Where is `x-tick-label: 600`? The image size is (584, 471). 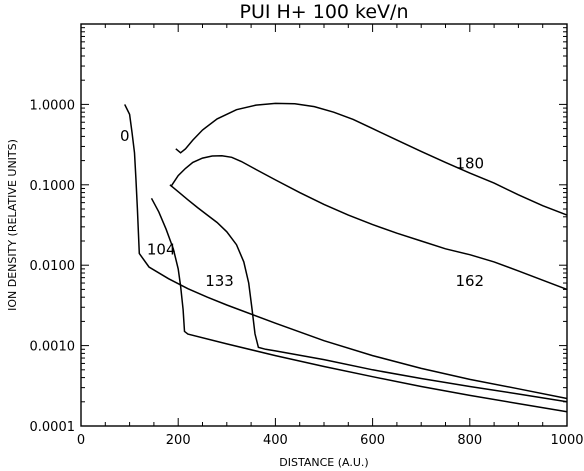 x-tick-label: 600 is located at coordinates (372, 440).